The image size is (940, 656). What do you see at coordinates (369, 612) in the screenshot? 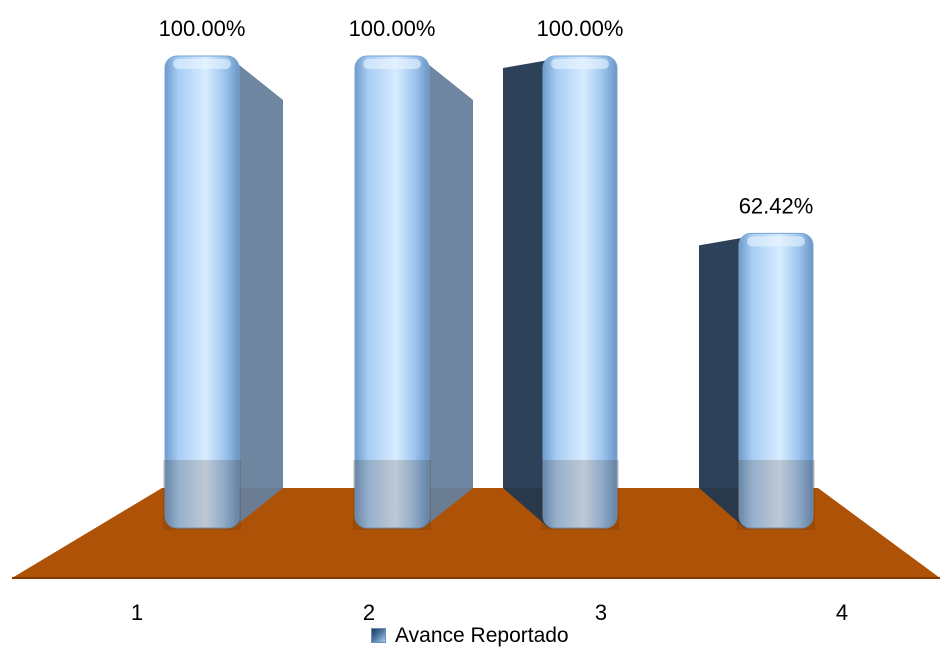
I see `x-tick-label-2: 2` at bounding box center [369, 612].